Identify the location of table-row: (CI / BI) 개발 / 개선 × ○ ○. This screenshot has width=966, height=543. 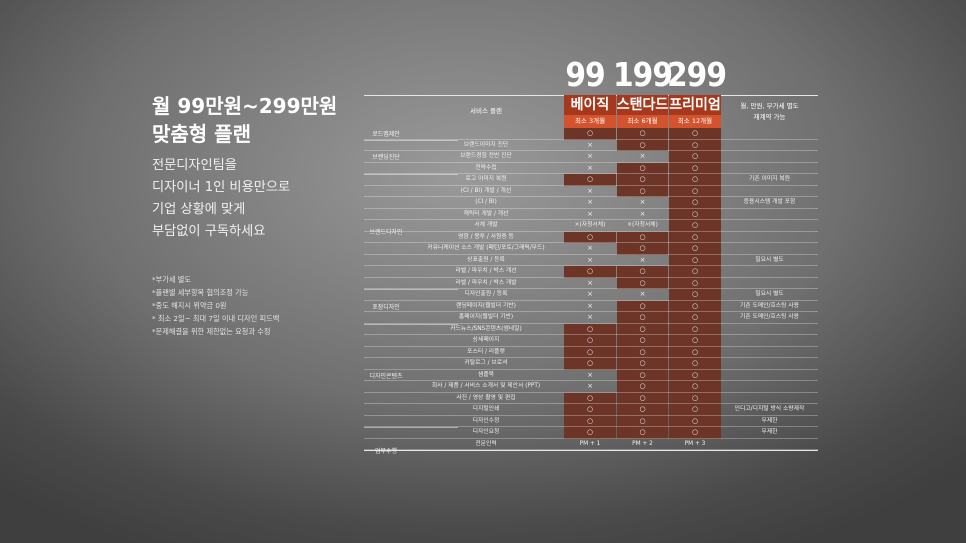
(591, 191).